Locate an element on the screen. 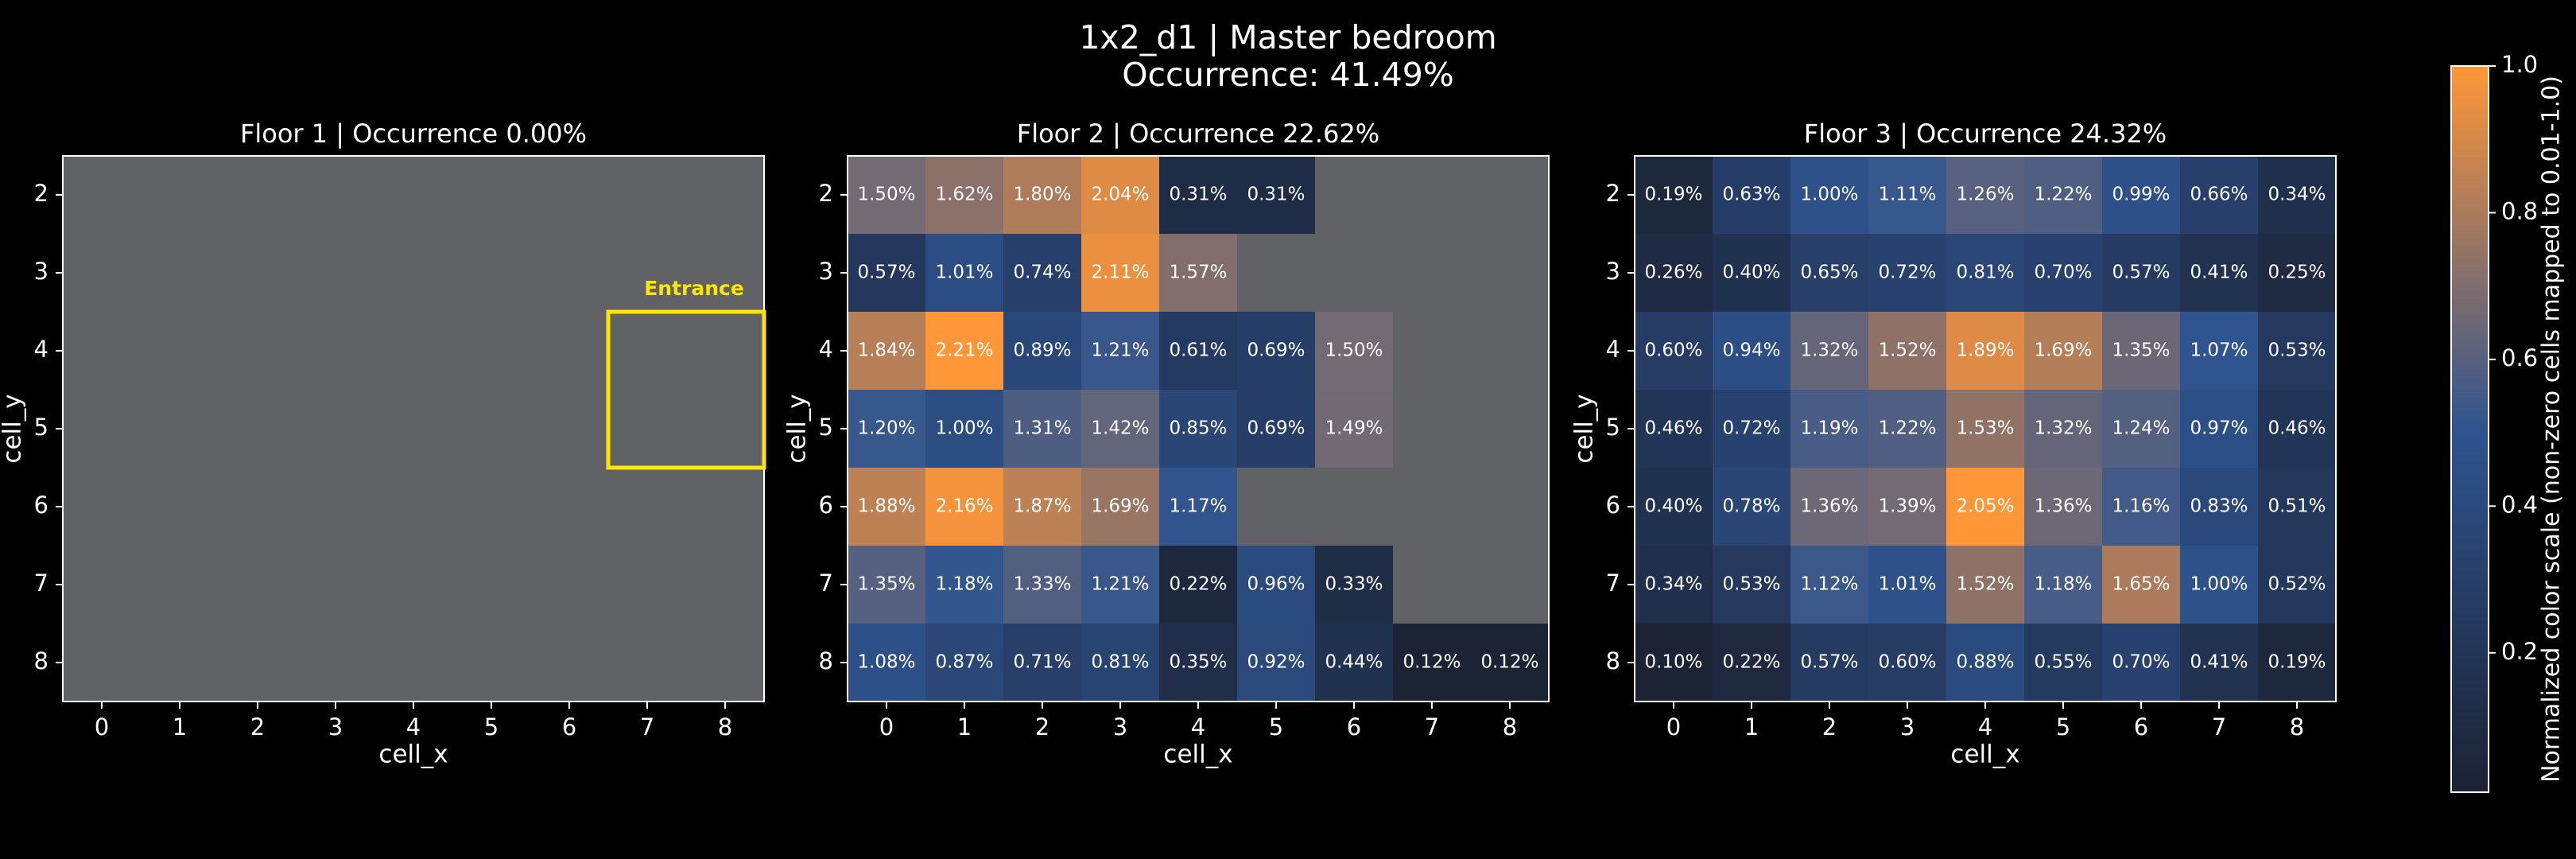 Image resolution: width=2576 pixels, height=859 pixels. cell-label: 0.12% is located at coordinates (1509, 662).